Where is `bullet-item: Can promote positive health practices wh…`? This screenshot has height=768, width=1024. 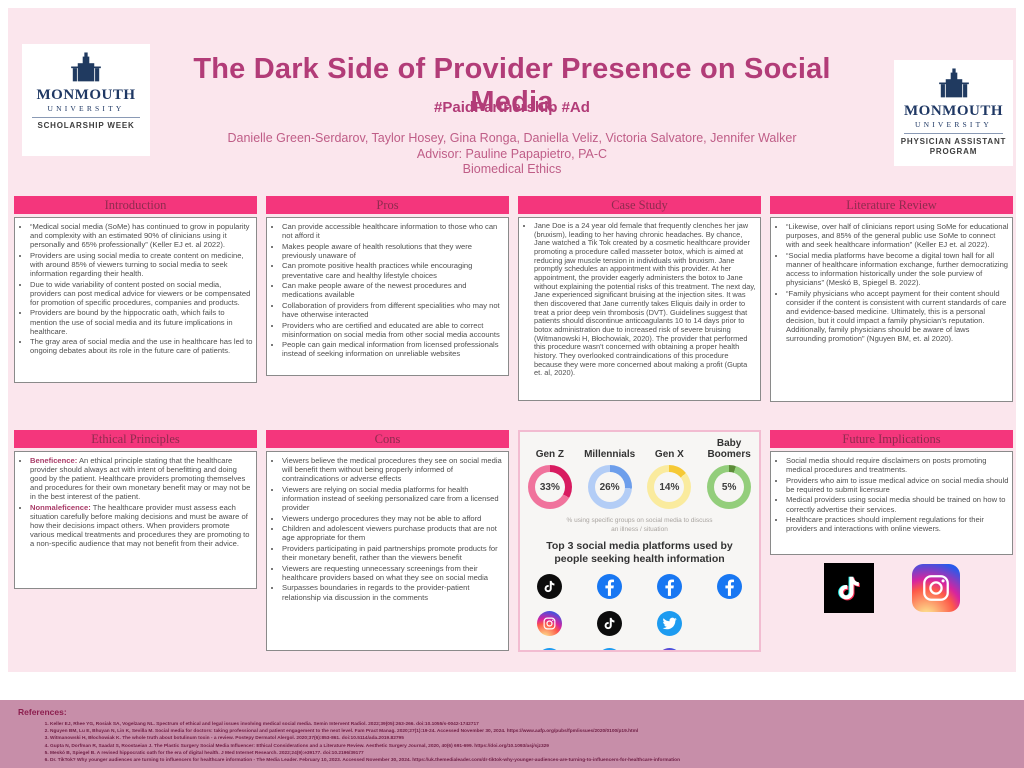 bullet-item: Can promote positive health practices wh… is located at coordinates (393, 270).